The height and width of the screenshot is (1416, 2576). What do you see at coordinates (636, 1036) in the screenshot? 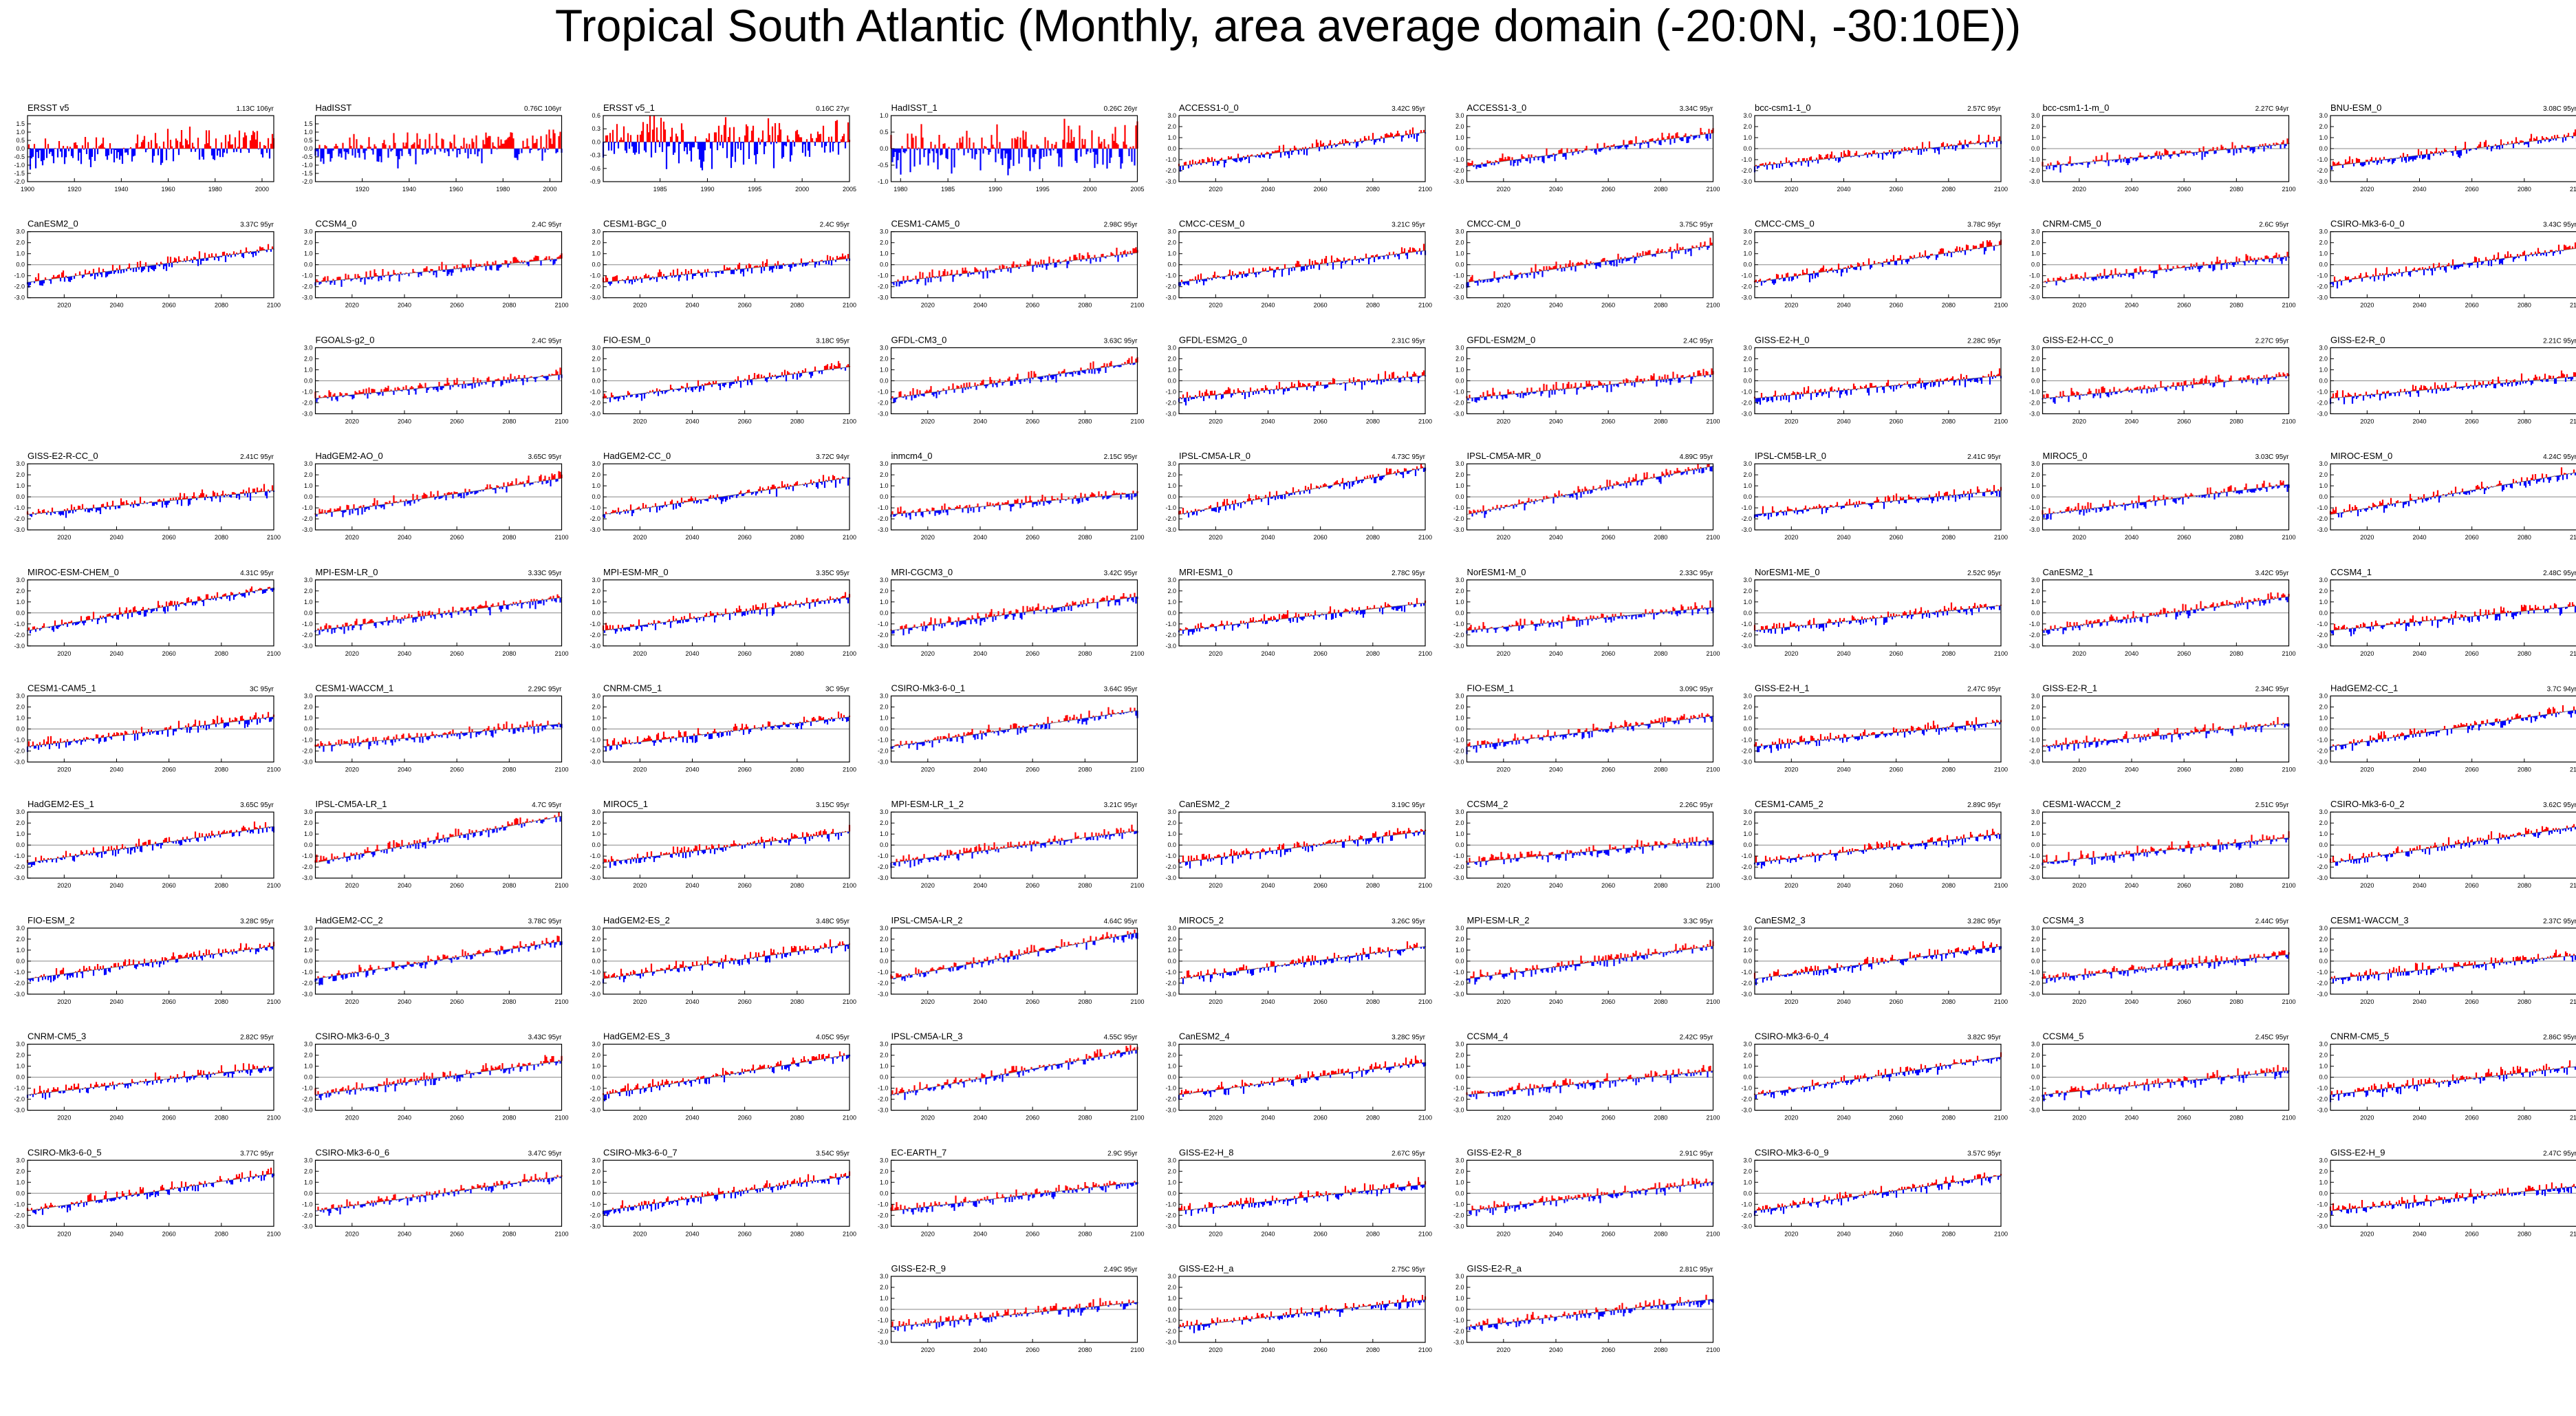
I see `panel-title: HadGEM2-ES_3` at bounding box center [636, 1036].